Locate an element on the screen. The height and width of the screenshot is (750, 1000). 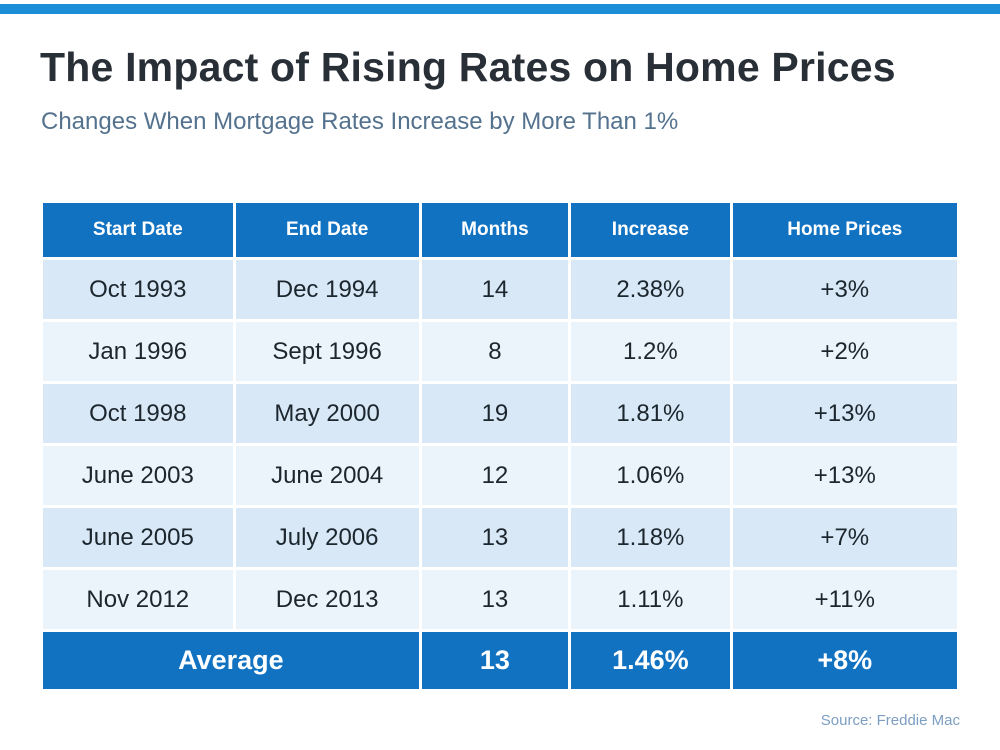
table-cell: July 2006 is located at coordinates (327, 537).